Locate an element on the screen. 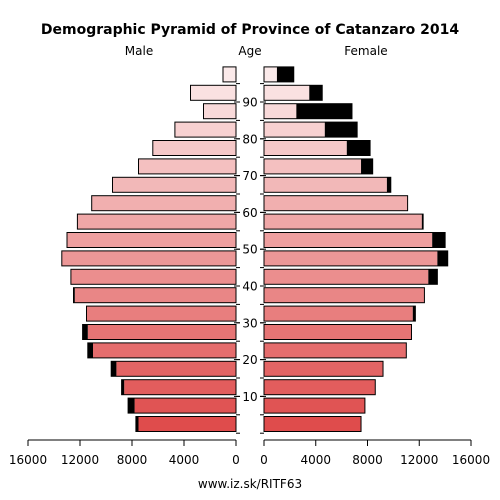 The width and height of the screenshot is (500, 500). age-tick-label: 20 is located at coordinates (249, 360).